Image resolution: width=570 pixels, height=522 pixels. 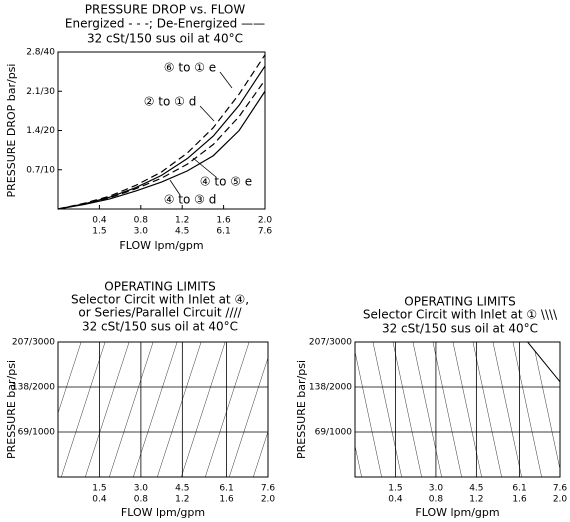 I want to click on curve-label: ② to ① d, so click(x=170, y=102).